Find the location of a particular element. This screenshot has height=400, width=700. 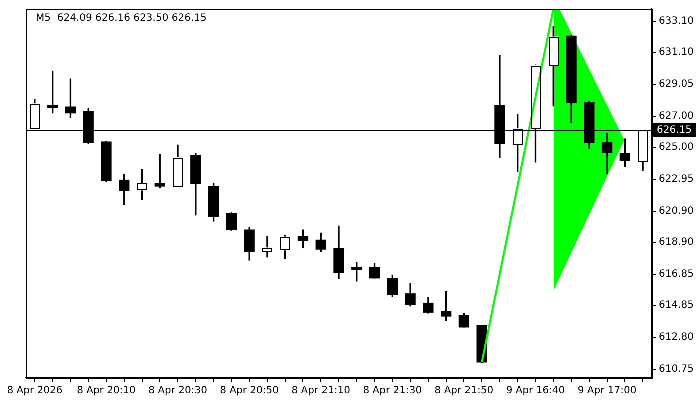

y-tick-label: 612.80 is located at coordinates (676, 338).